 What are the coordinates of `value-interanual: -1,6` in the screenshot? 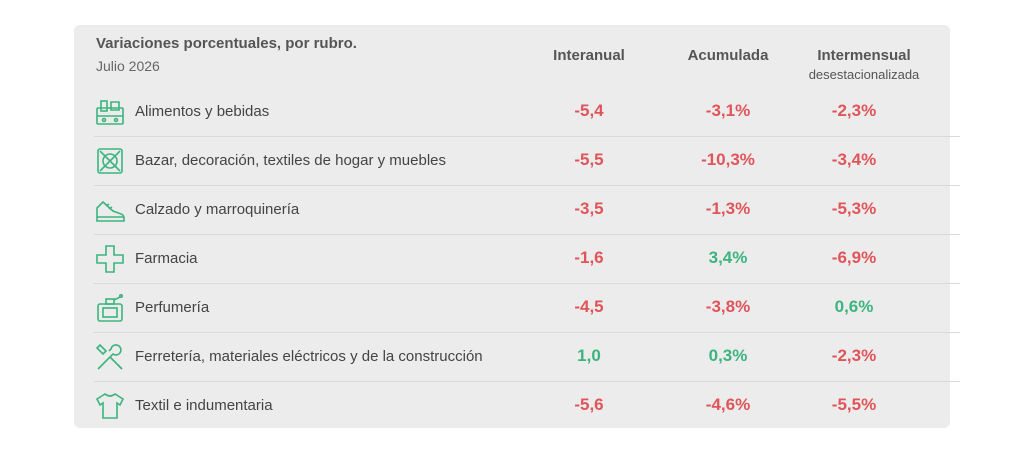 It's located at (589, 257).